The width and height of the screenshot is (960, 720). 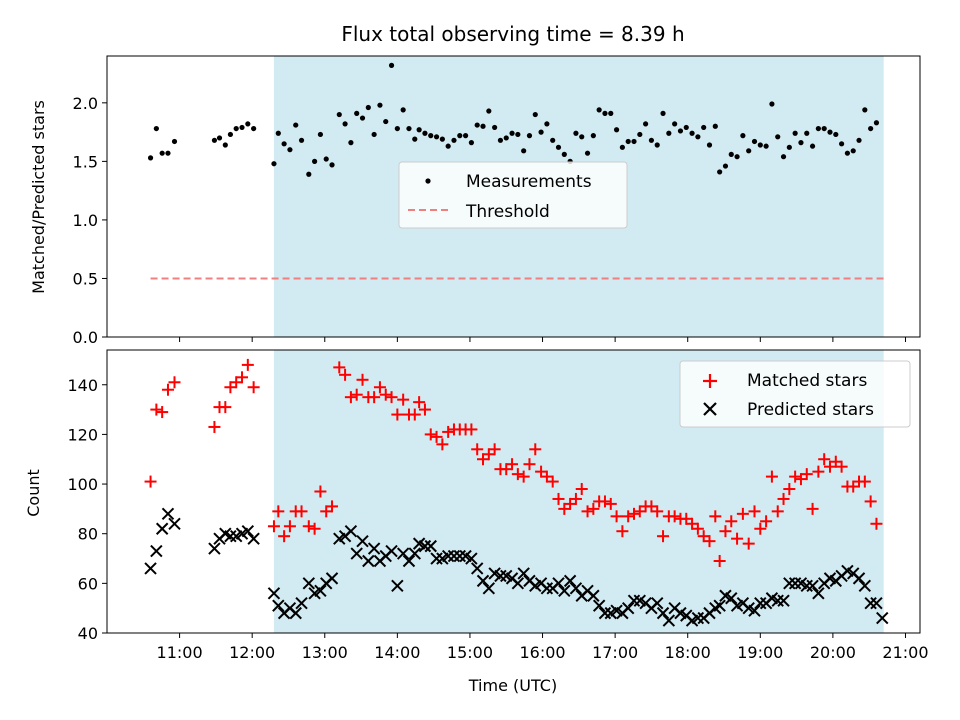 I want to click on count-y-tick-label: 100, so click(x=82, y=484).